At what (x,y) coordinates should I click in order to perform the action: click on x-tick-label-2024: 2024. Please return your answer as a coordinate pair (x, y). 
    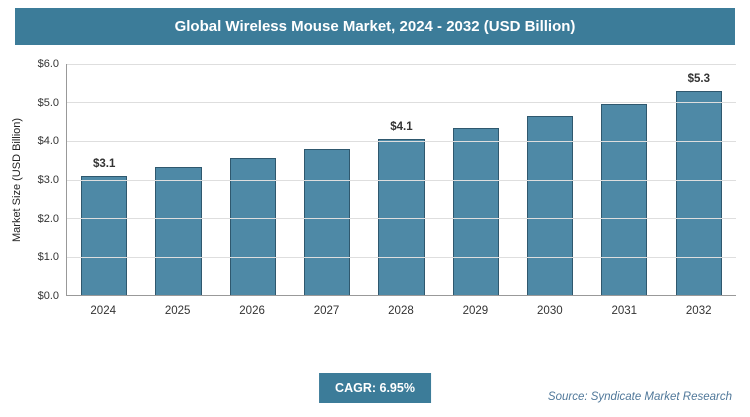
    Looking at the image, I should click on (103, 311).